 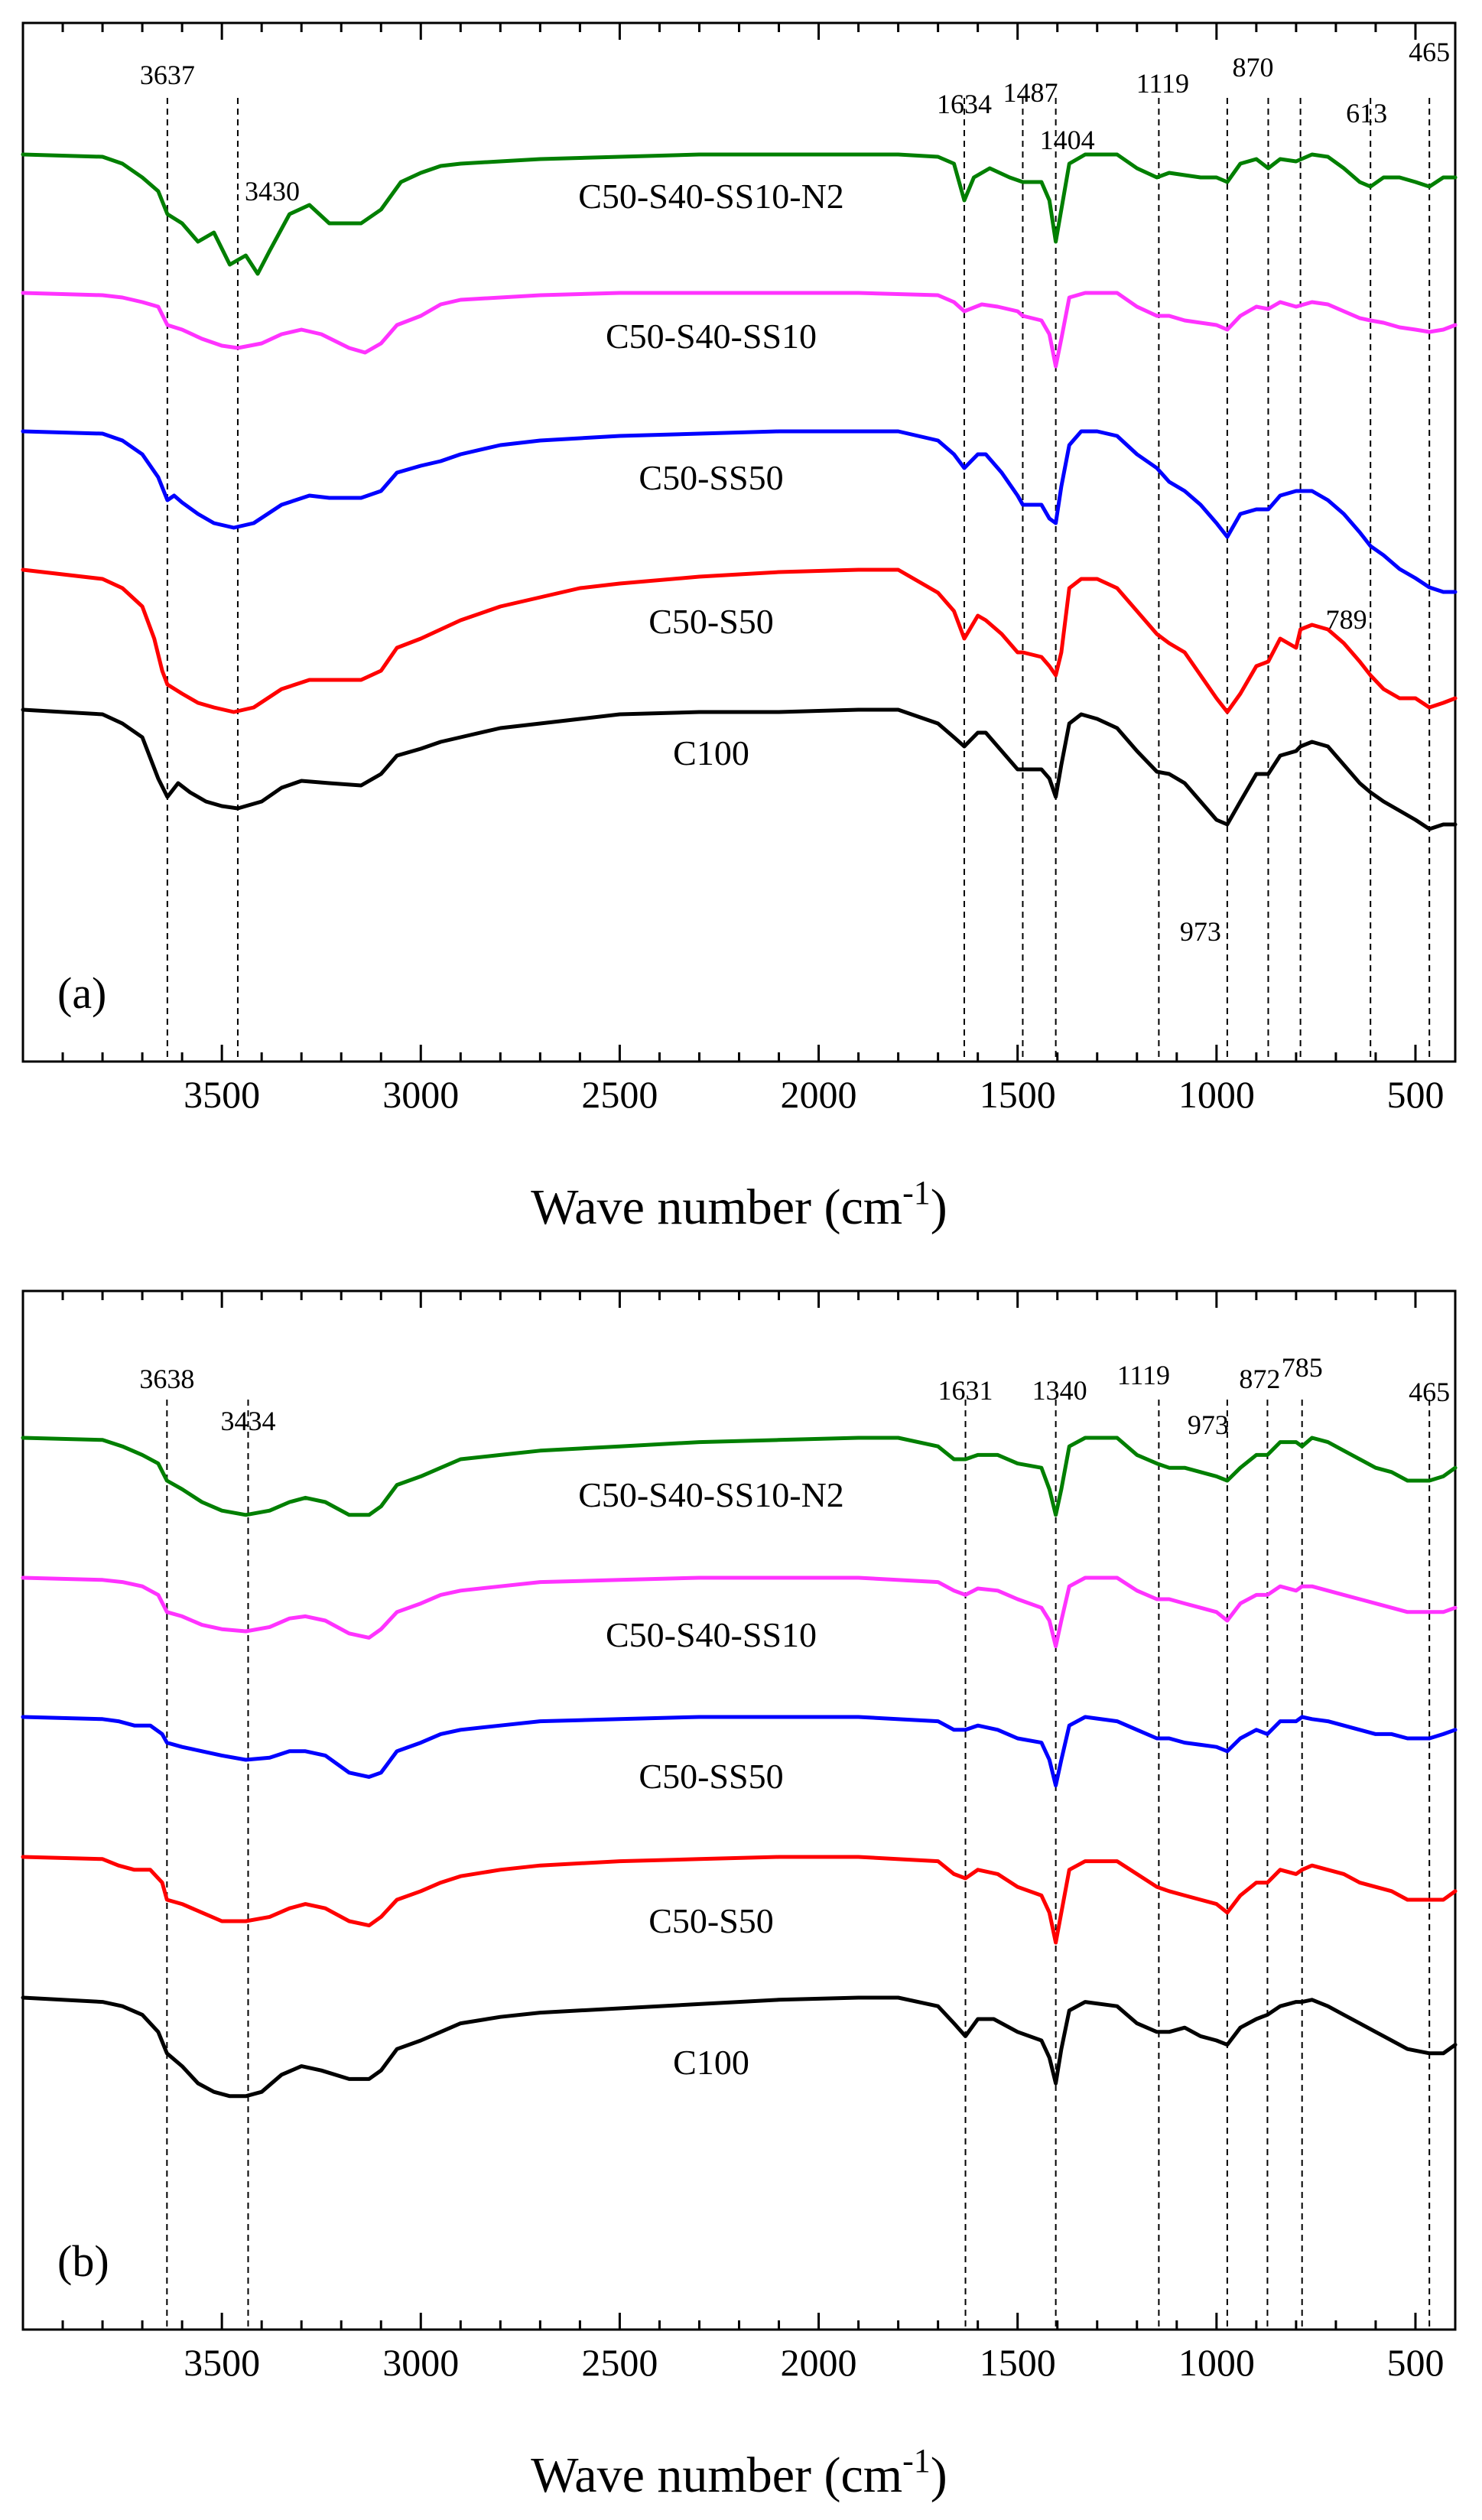 What do you see at coordinates (1429, 52) in the screenshot?
I see `panel-a-peak-label: 465` at bounding box center [1429, 52].